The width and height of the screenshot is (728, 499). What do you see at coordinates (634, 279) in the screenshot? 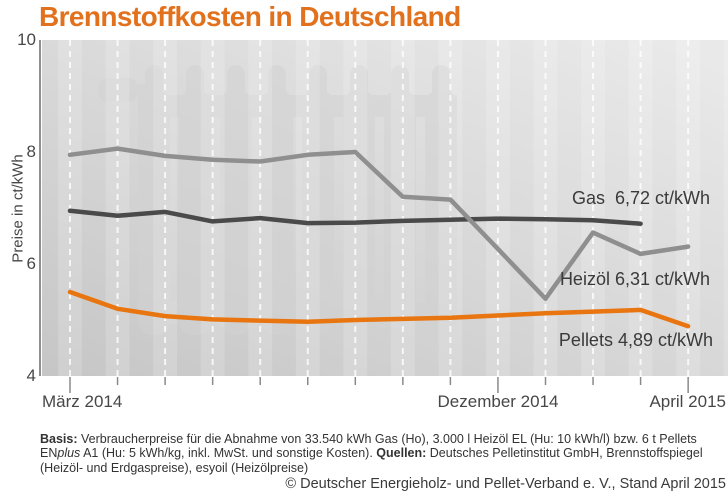
I see `heizoel-value-label: Heizöl 6,31 ct/kWh` at bounding box center [634, 279].